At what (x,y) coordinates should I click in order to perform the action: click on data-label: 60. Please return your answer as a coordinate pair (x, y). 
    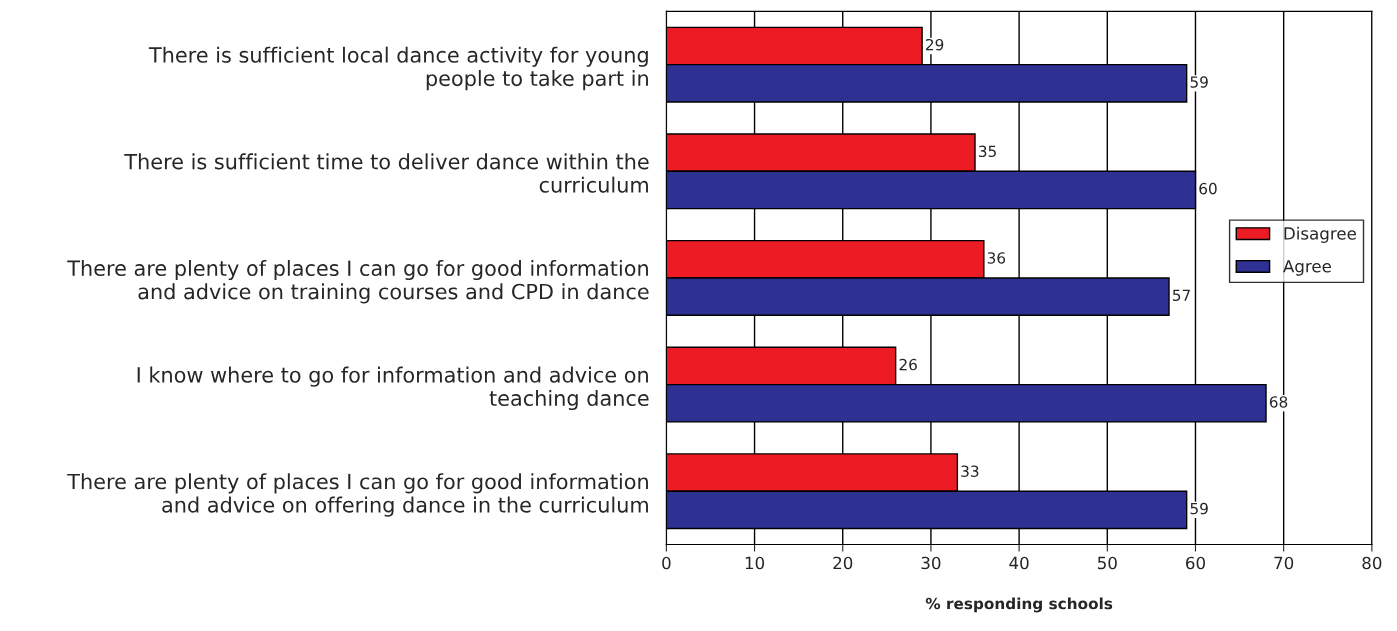
    Looking at the image, I should click on (1208, 188).